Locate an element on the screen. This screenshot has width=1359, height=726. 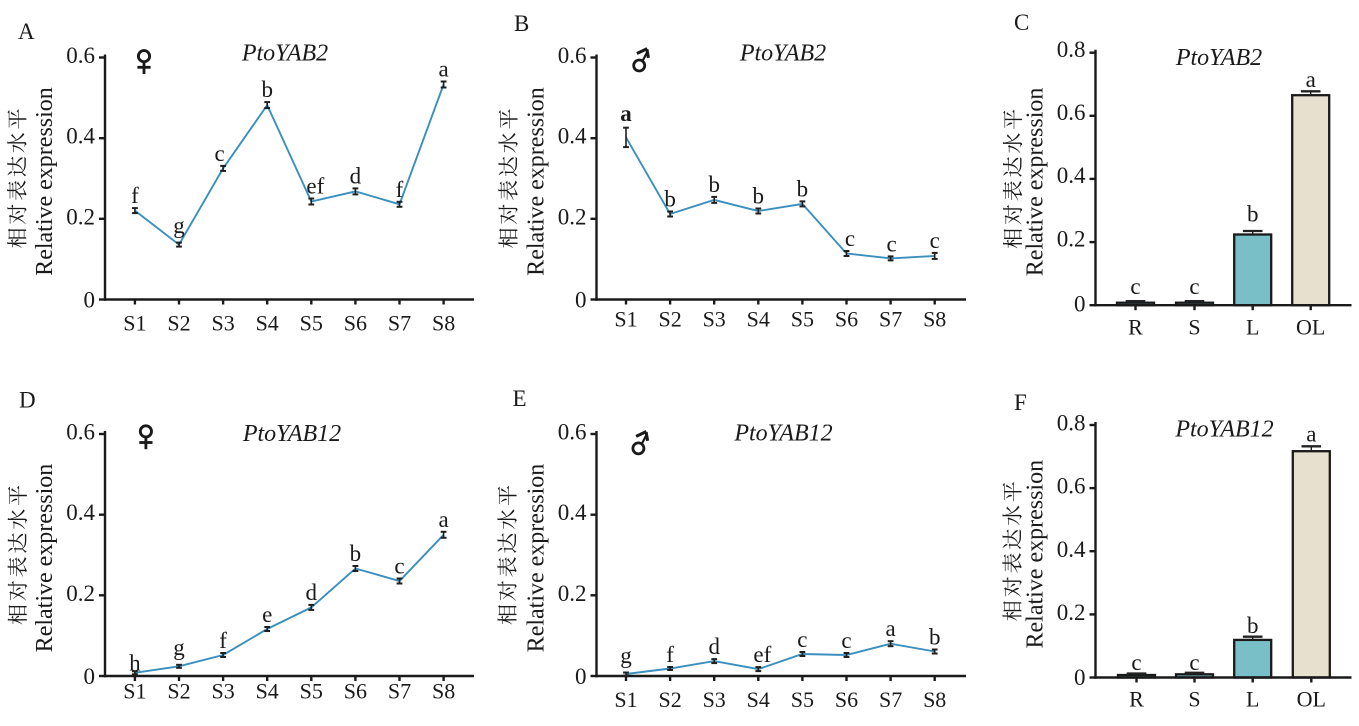
svg-text: D is located at coordinates (27, 400).